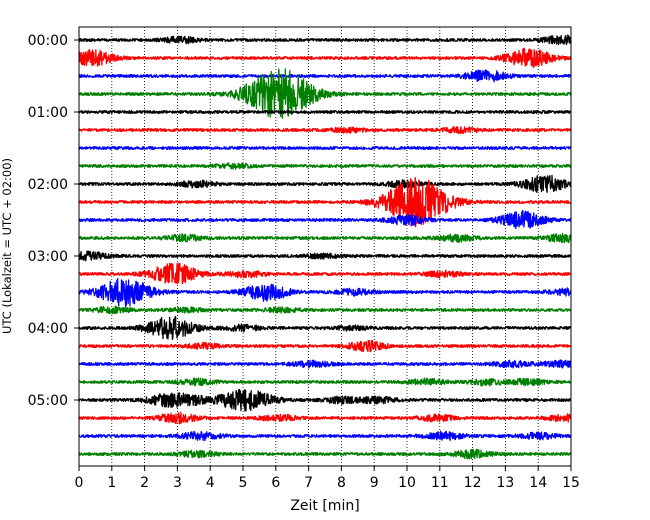  Describe the element at coordinates (324, 506) in the screenshot. I see `x-axis-label: Zeit [min]` at that location.